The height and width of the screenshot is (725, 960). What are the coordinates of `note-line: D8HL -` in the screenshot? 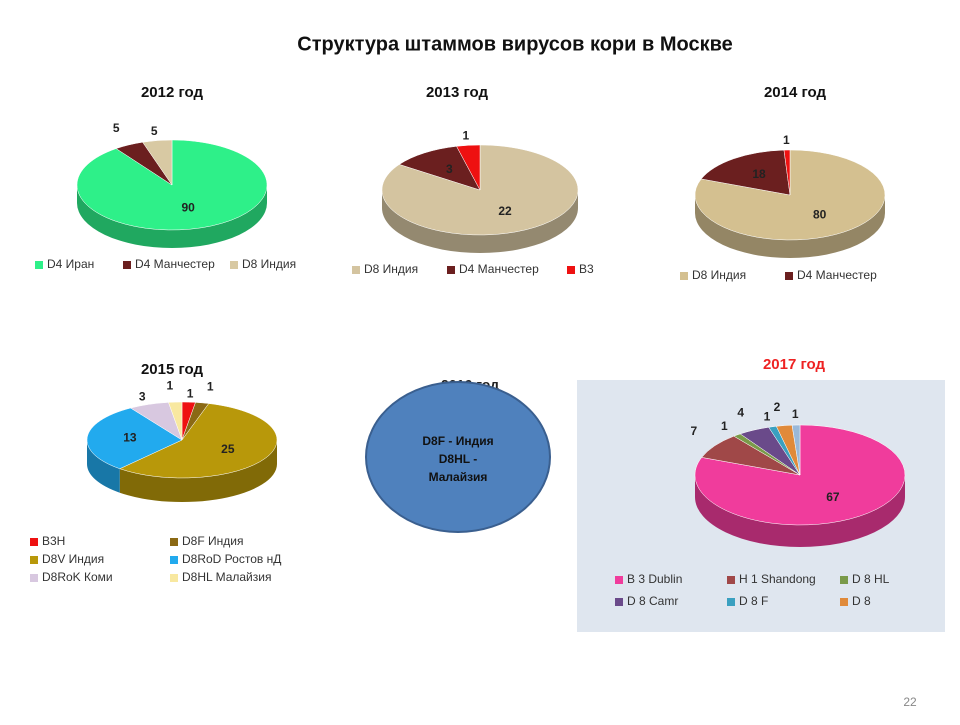 It's located at (458, 459).